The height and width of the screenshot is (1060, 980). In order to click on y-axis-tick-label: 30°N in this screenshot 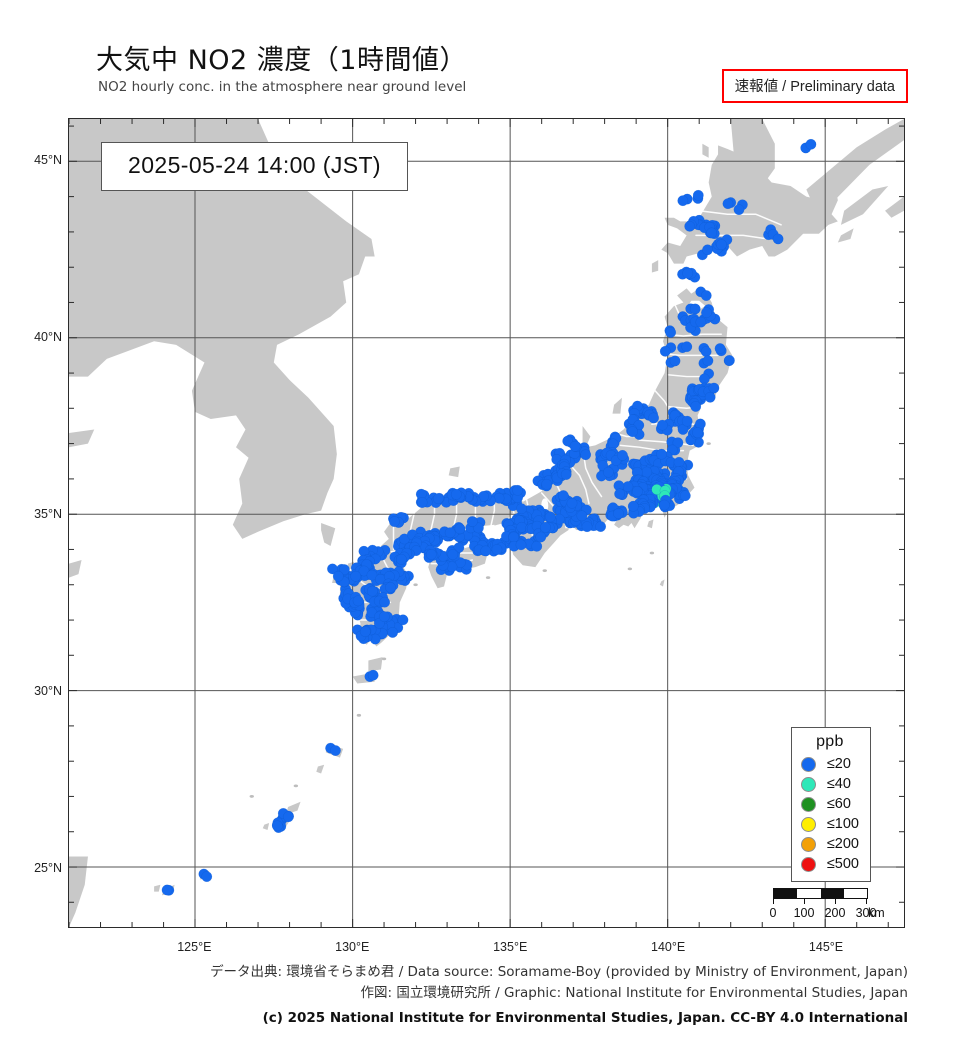, I will do `click(48, 691)`.